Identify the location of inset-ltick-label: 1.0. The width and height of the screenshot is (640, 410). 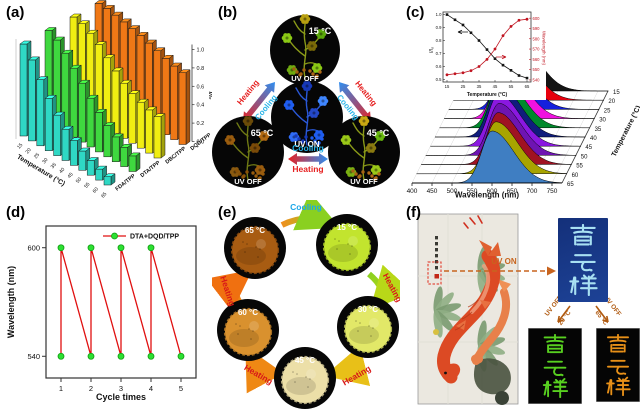
(439, 14).